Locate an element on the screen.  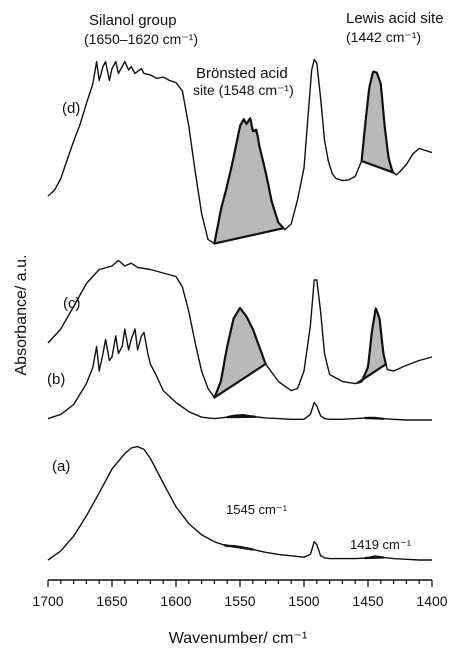
x-tick-label: 1400 is located at coordinates (431, 601).